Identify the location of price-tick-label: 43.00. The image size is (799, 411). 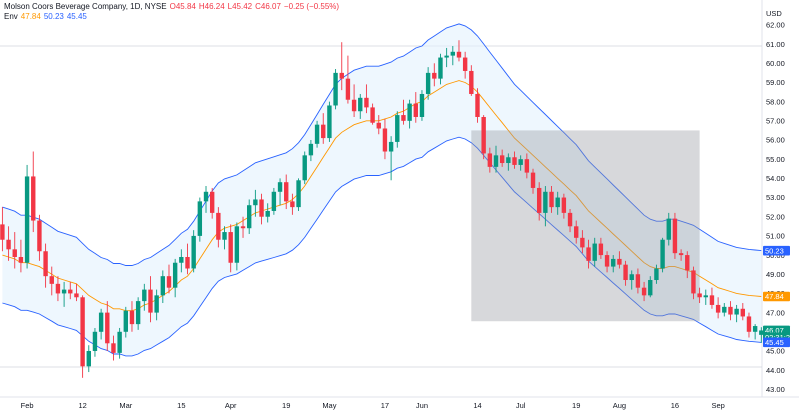
(775, 389).